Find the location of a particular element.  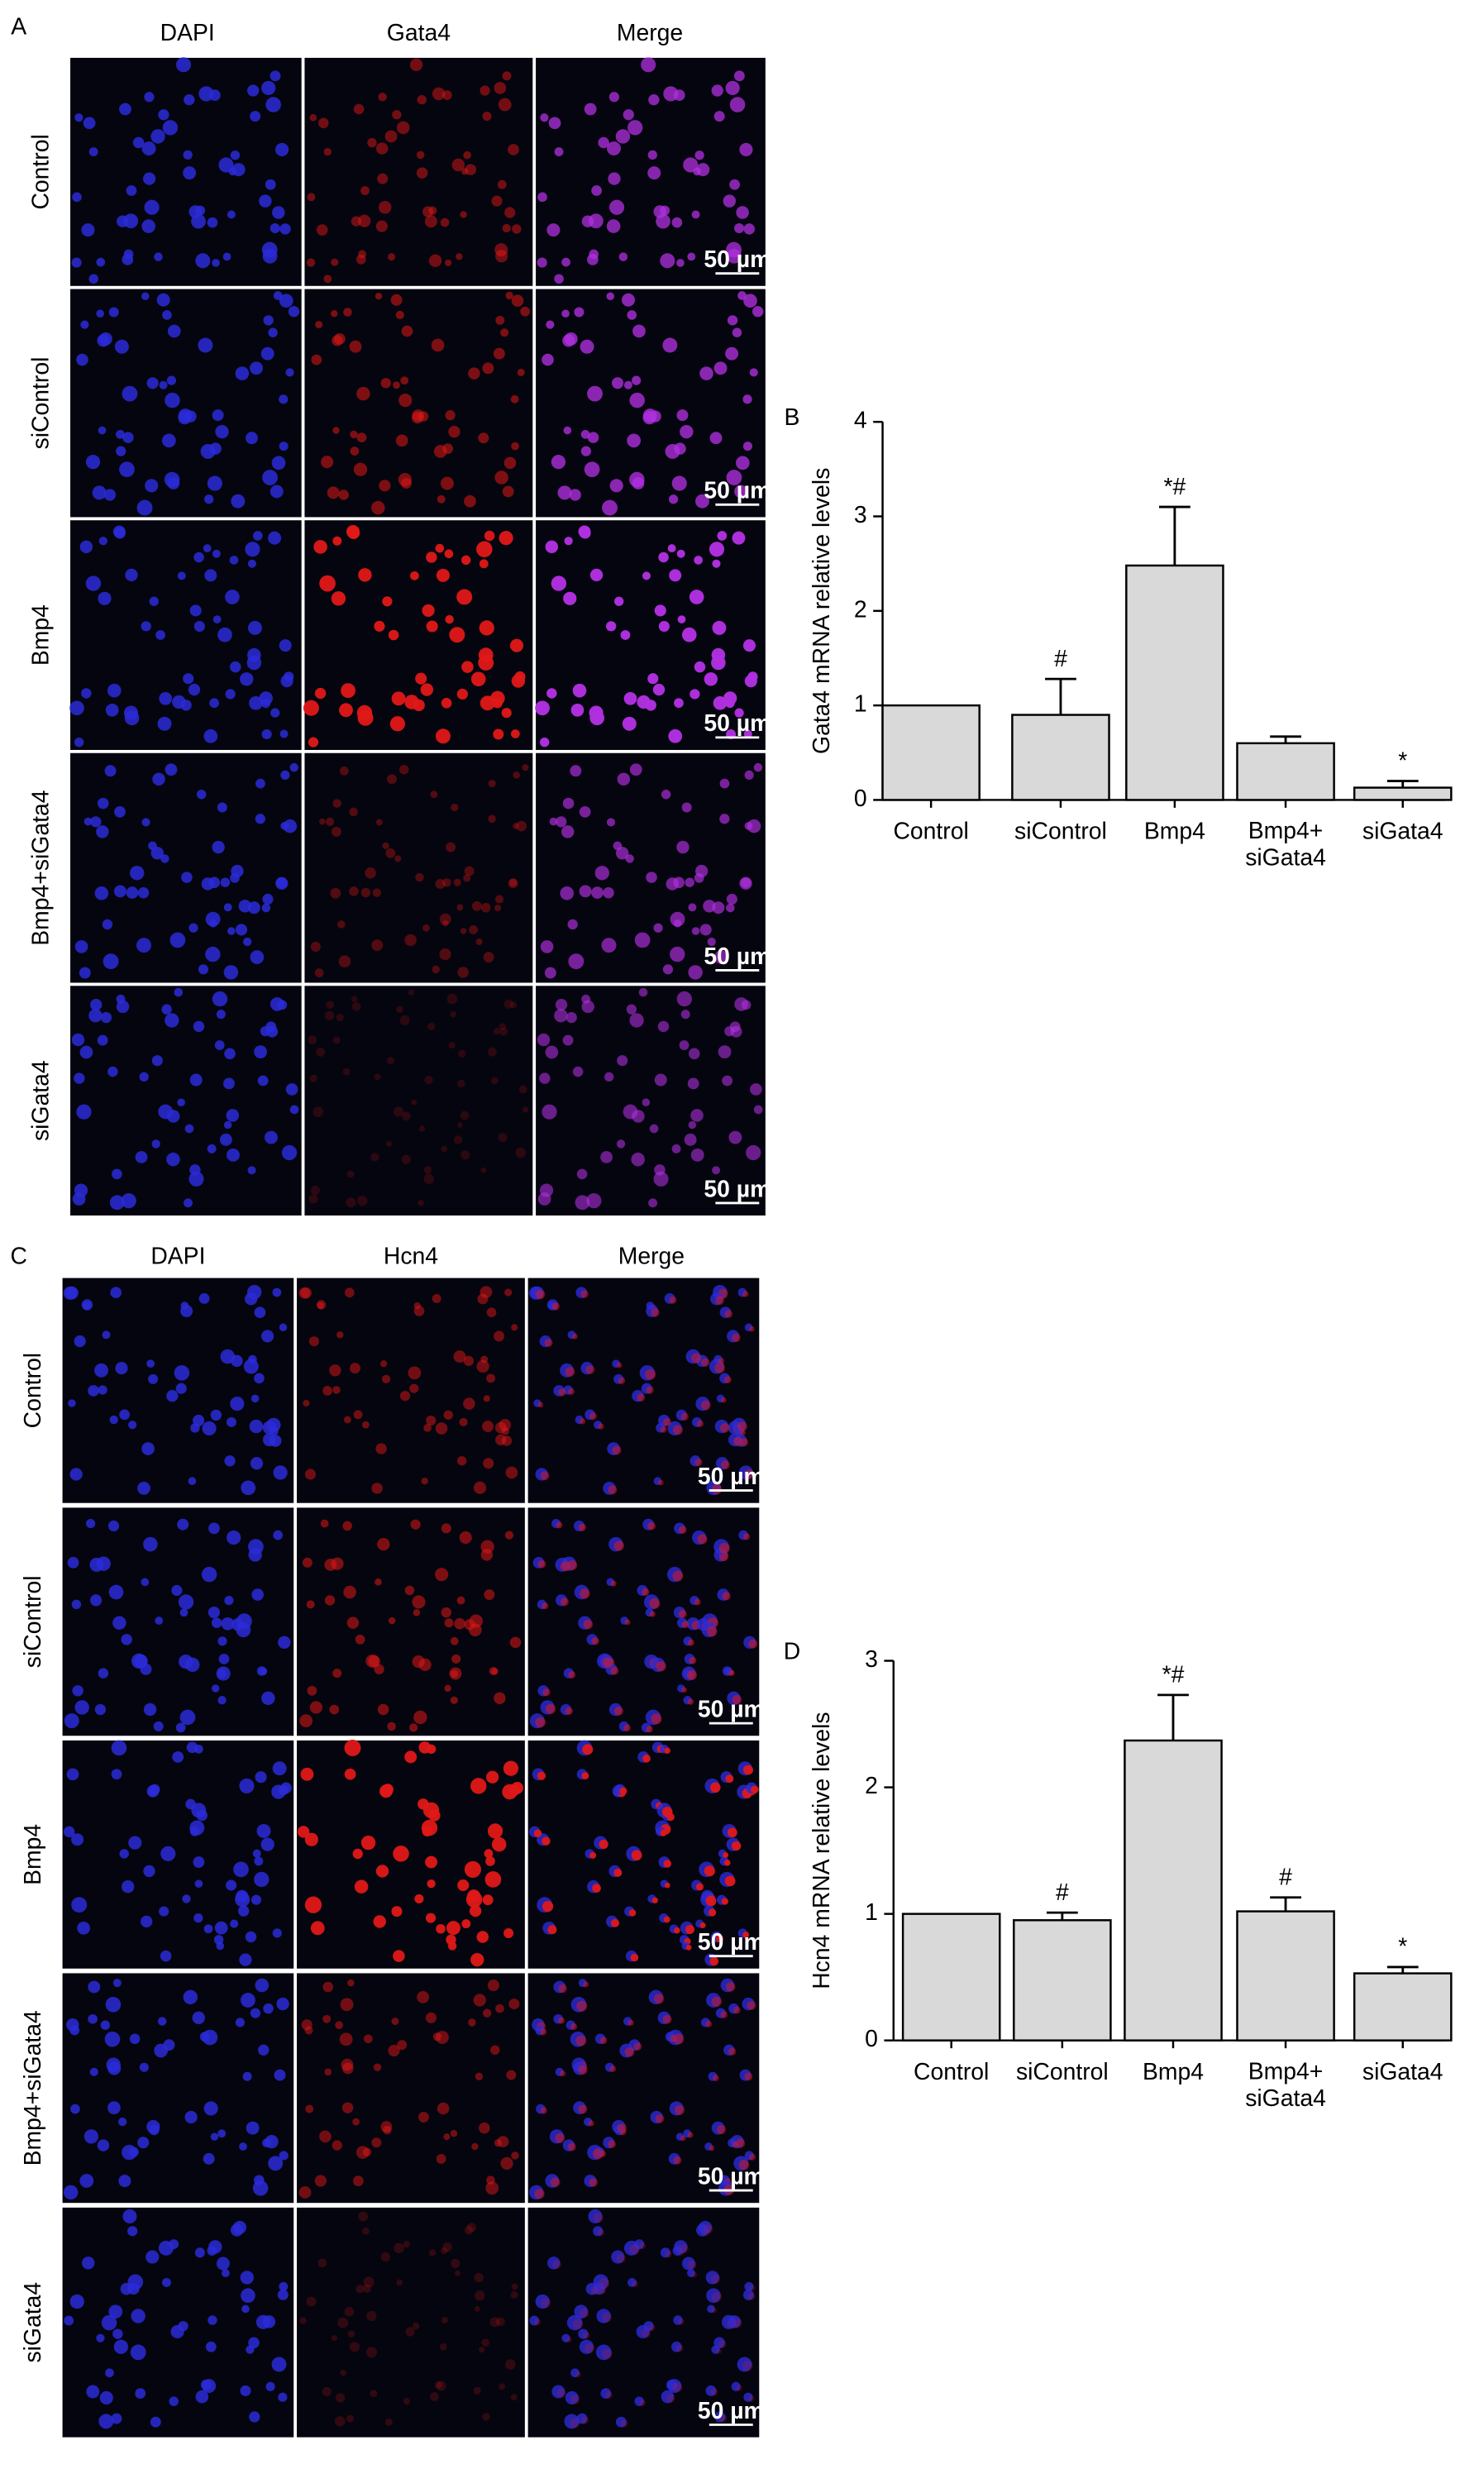

image-background is located at coordinates (411, 2322).